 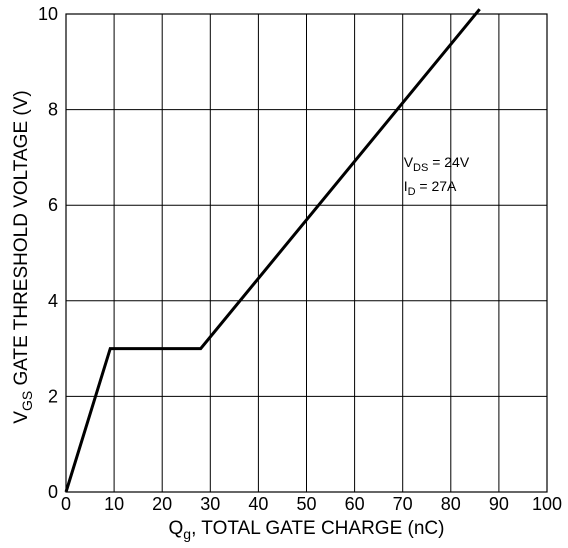 What do you see at coordinates (21, 240) in the screenshot?
I see `y-axis-title-rest: GATE THRESHOLD VOLTAGE (V)` at bounding box center [21, 240].